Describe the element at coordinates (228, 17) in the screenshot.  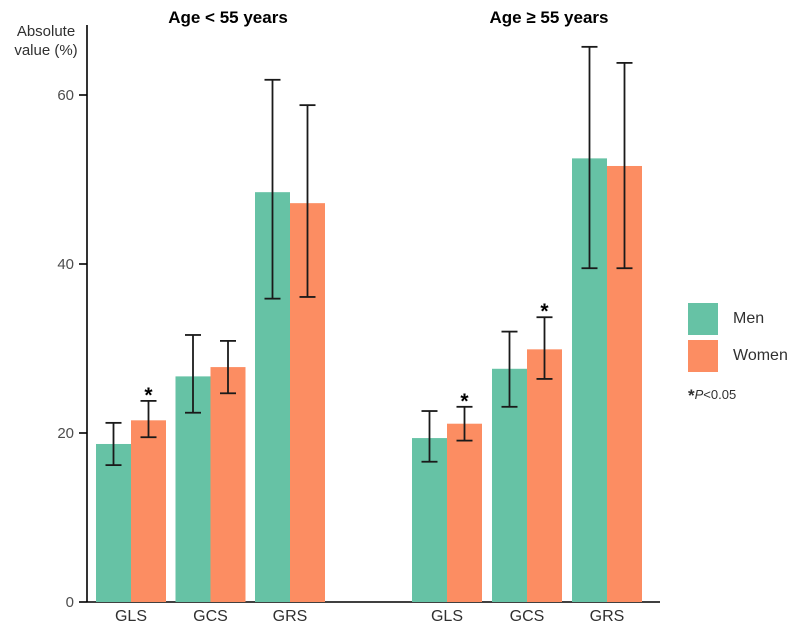
I see `panel-title-age-lt-55: Age < 55 years` at that location.